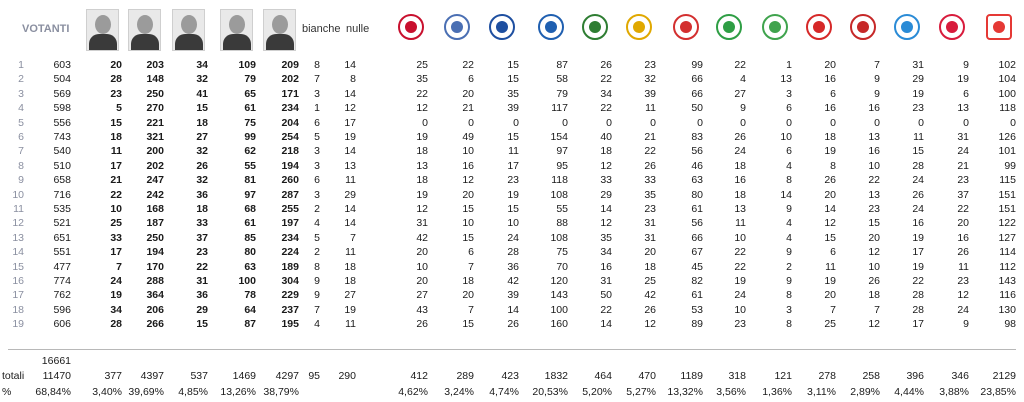  I want to click on candidate-votes-cell: 61, so click(250, 223).